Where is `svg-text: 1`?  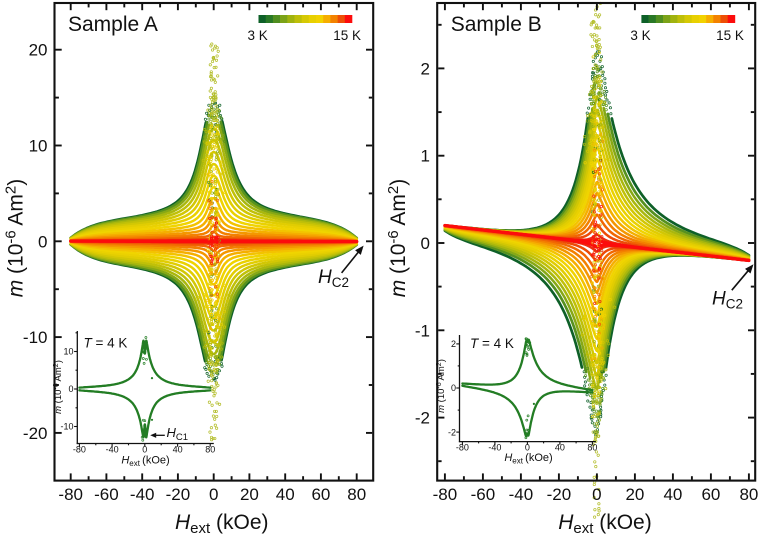
svg-text: 1 is located at coordinates (425, 156).